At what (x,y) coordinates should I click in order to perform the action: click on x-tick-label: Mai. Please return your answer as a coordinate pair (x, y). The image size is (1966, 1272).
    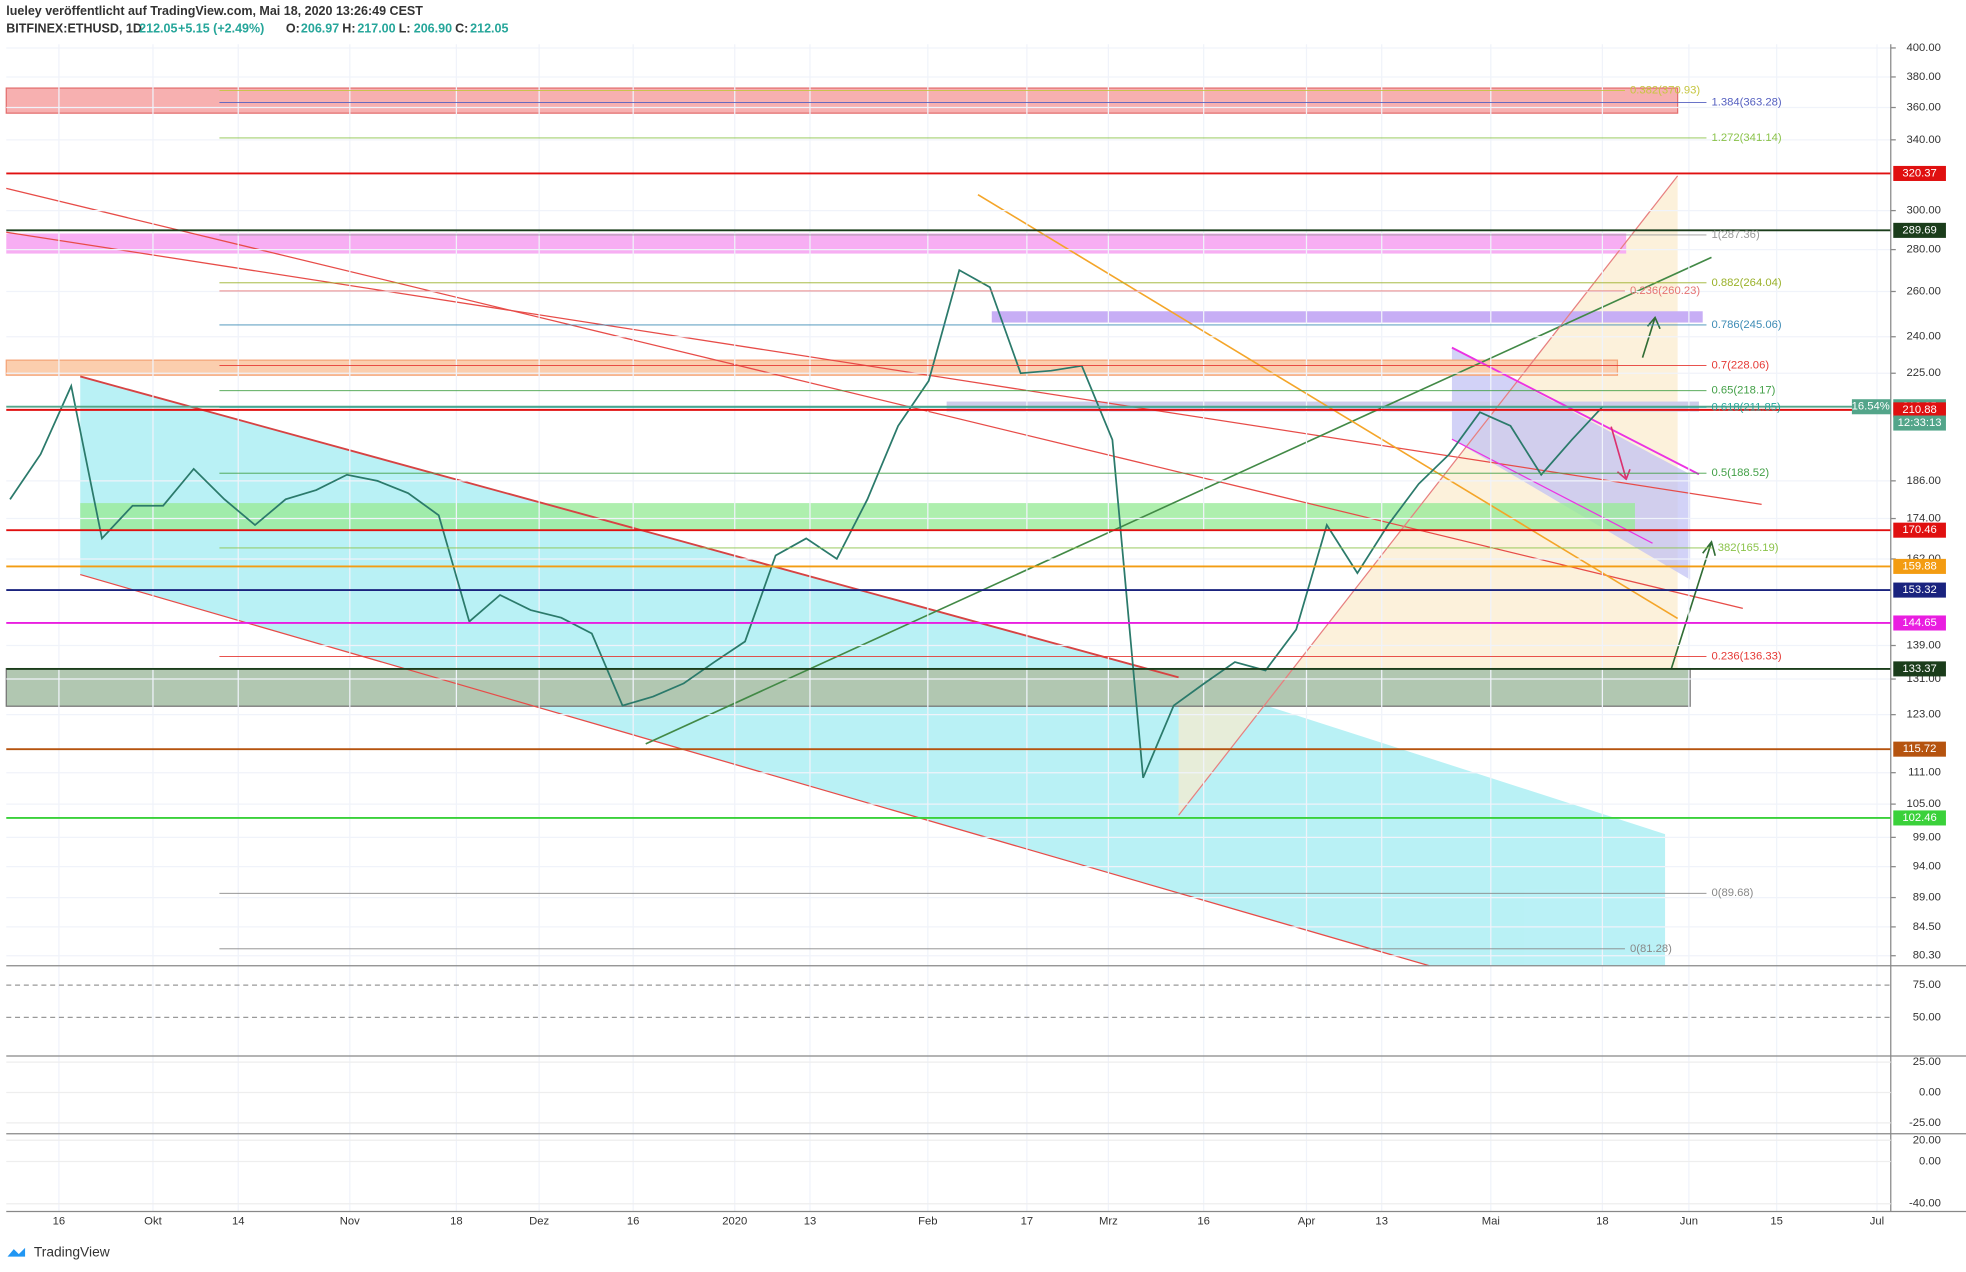
    Looking at the image, I should click on (1491, 1222).